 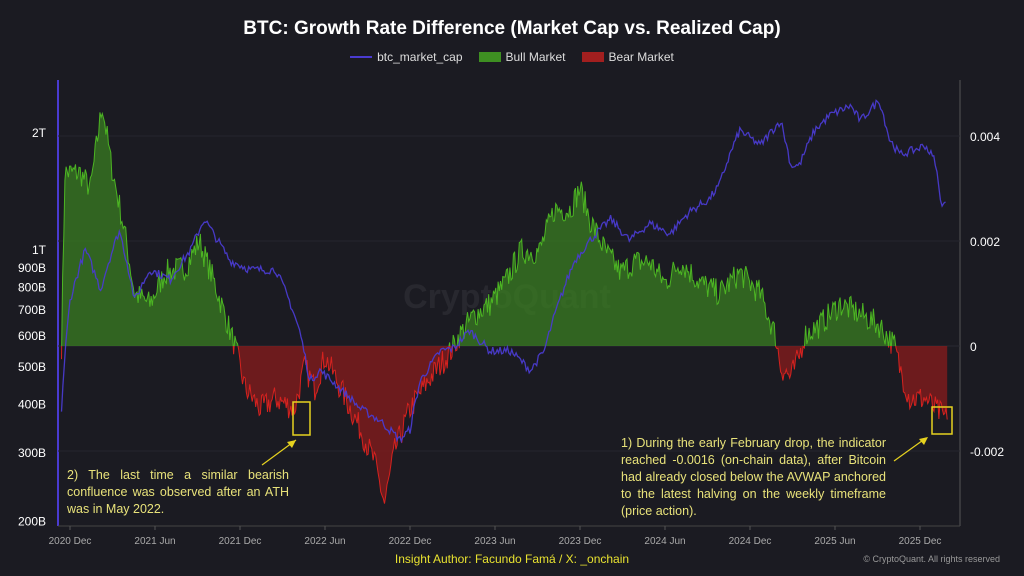 I want to click on legend-item-market-cap: btc_market_cap, so click(x=406, y=57).